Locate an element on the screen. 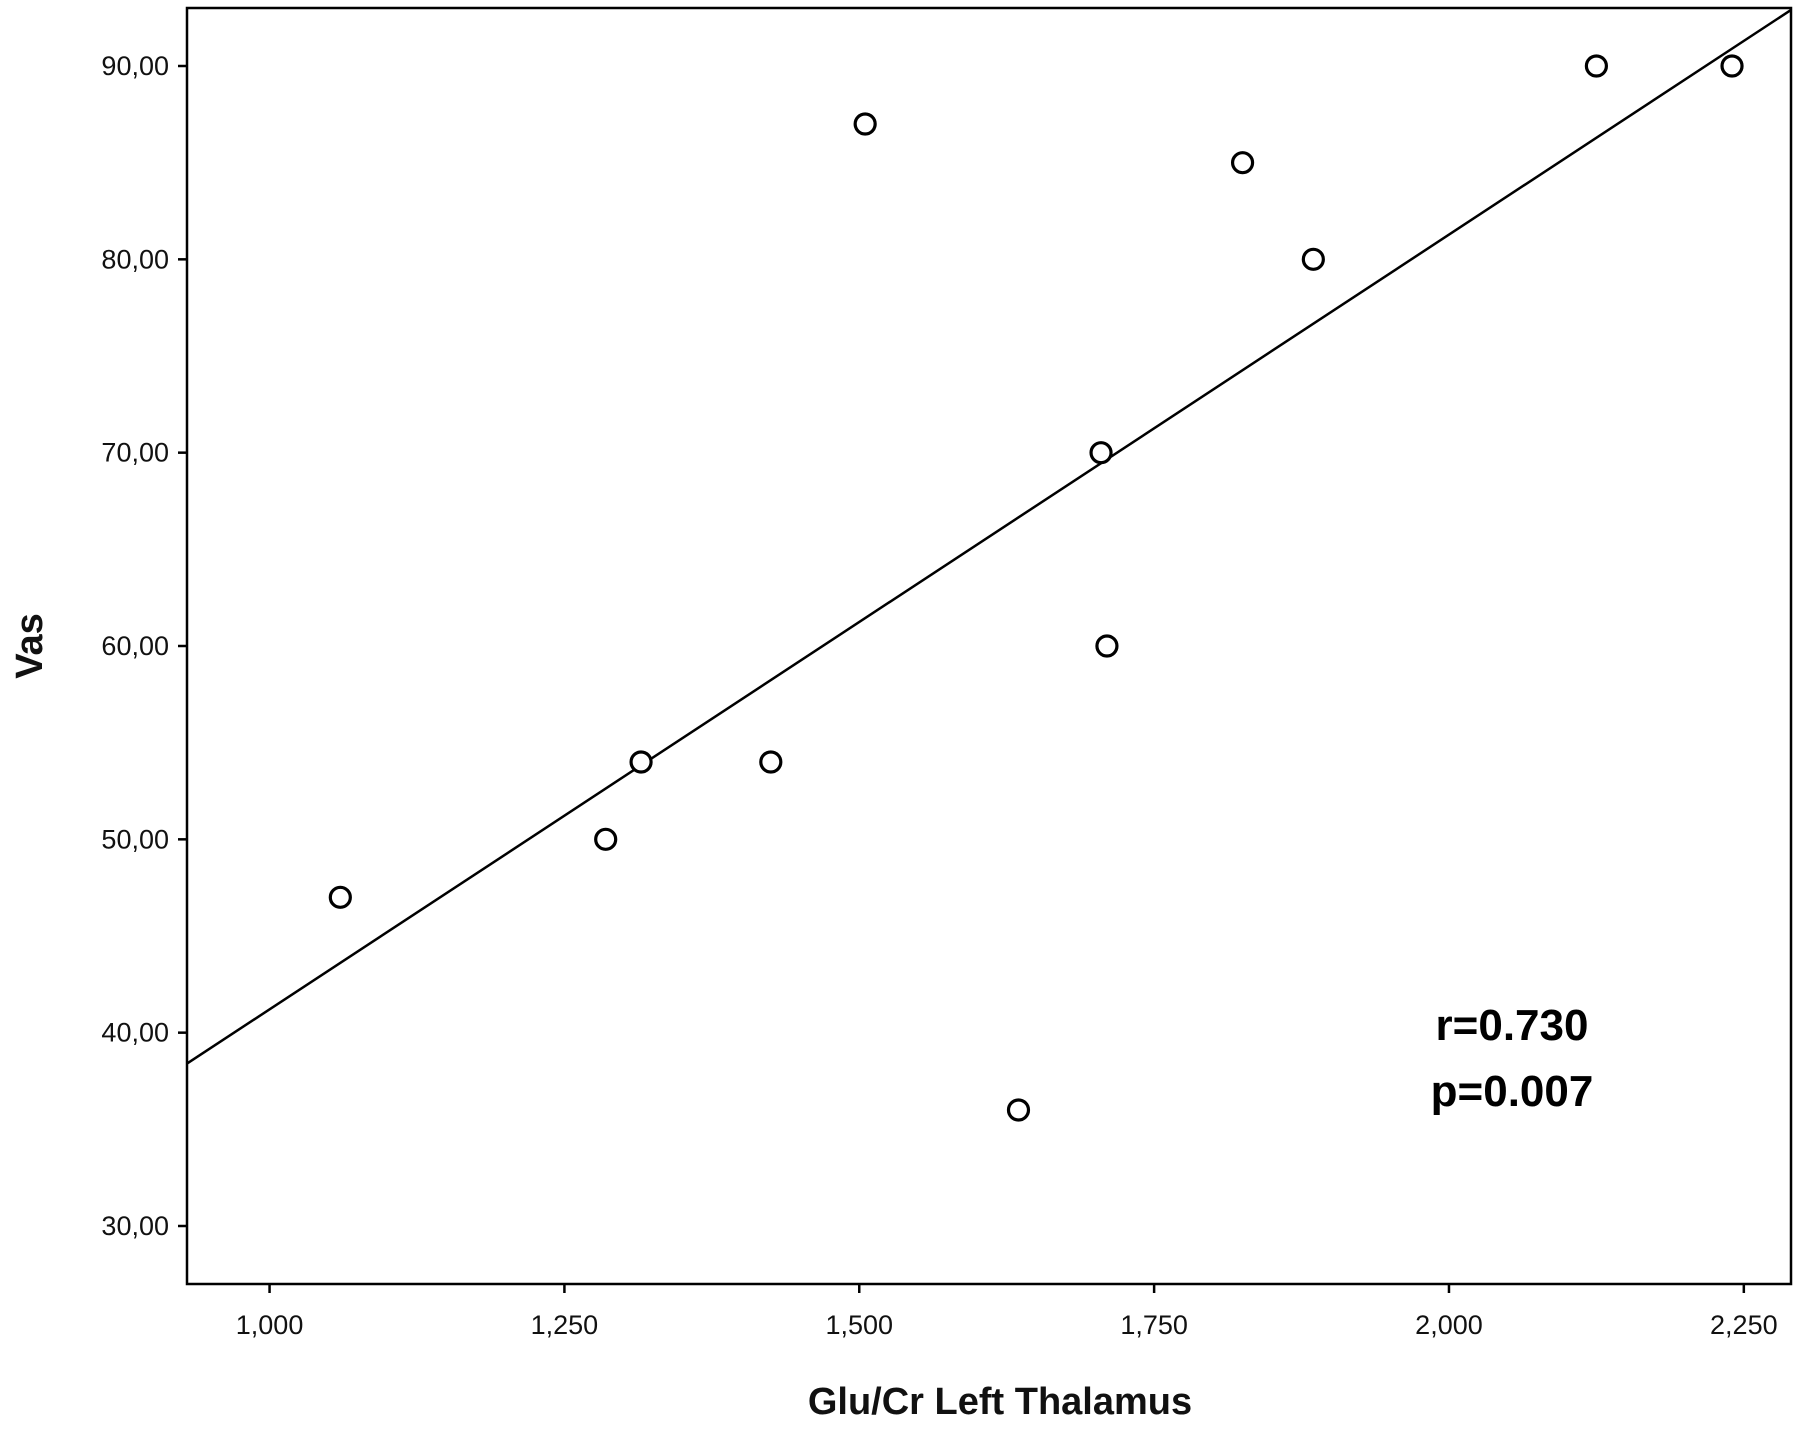  y-tick-label: 50,00 is located at coordinates (135, 839).